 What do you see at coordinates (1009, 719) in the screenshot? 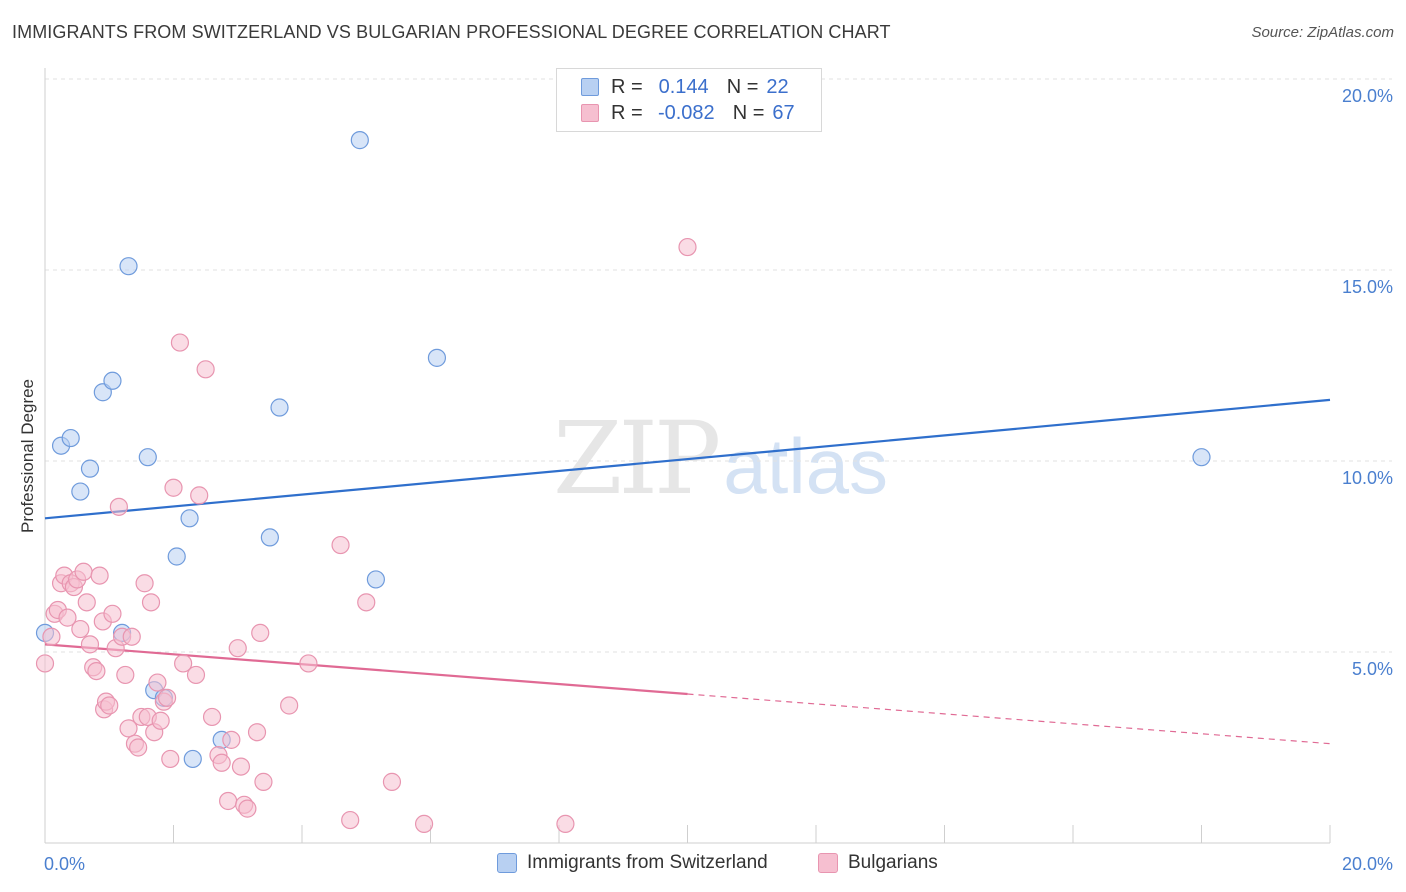
I see `trend-line-pink-projection` at bounding box center [1009, 719].